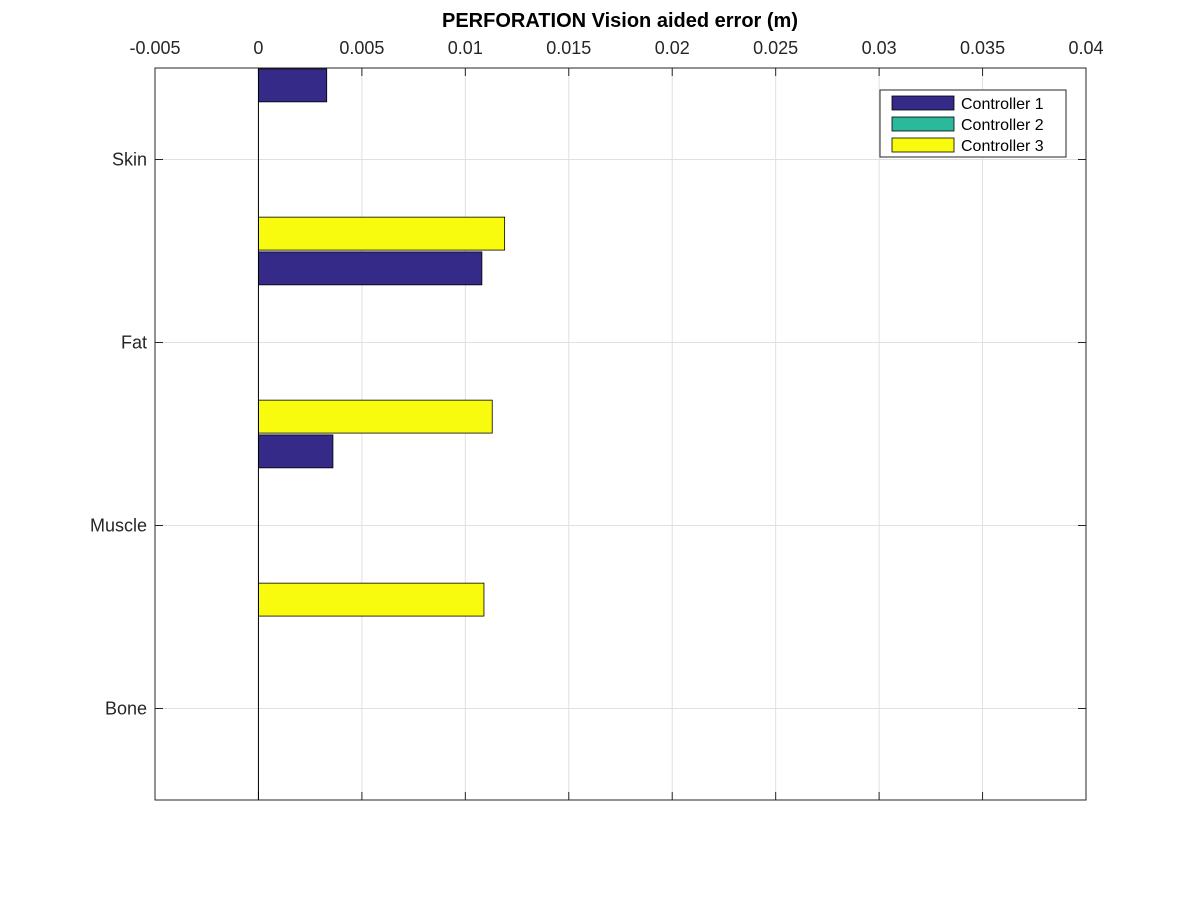 The height and width of the screenshot is (900, 1200). Describe the element at coordinates (126, 709) in the screenshot. I see `y-category-label: Bone` at that location.